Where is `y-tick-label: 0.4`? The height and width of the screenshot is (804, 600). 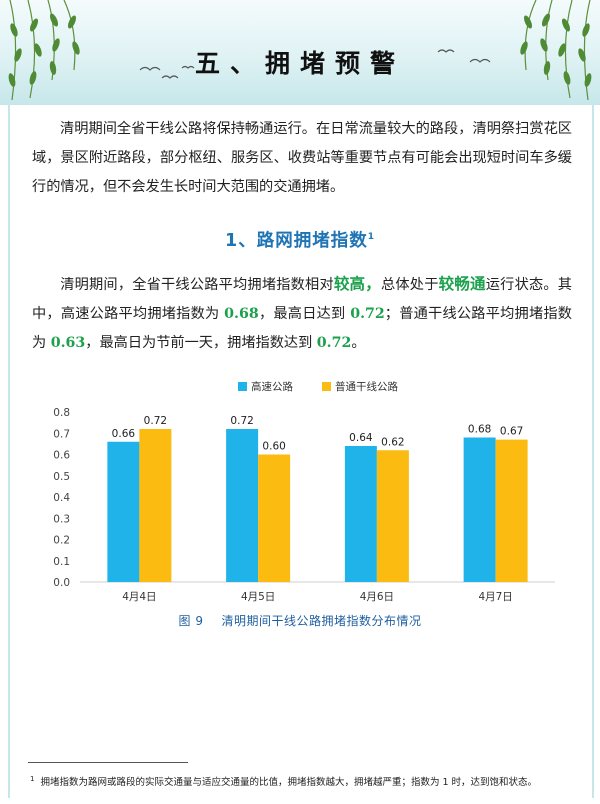
y-tick-label: 0.4 is located at coordinates (61, 498).